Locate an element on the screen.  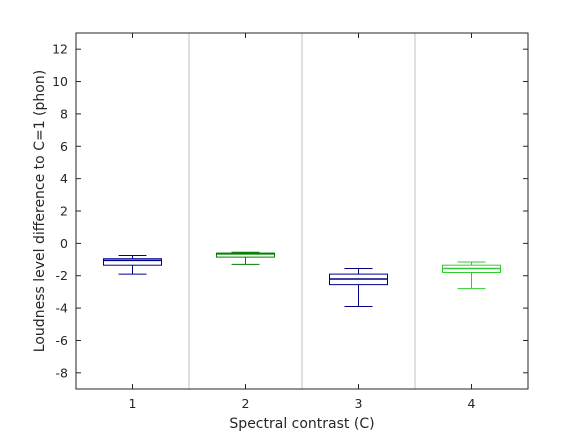
x-tick-label: 4 is located at coordinates (472, 403).